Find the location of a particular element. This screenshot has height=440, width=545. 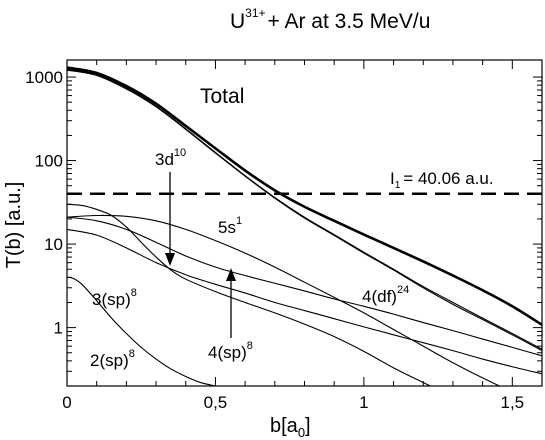

y-tick-label: 100 is located at coordinates (49, 161).